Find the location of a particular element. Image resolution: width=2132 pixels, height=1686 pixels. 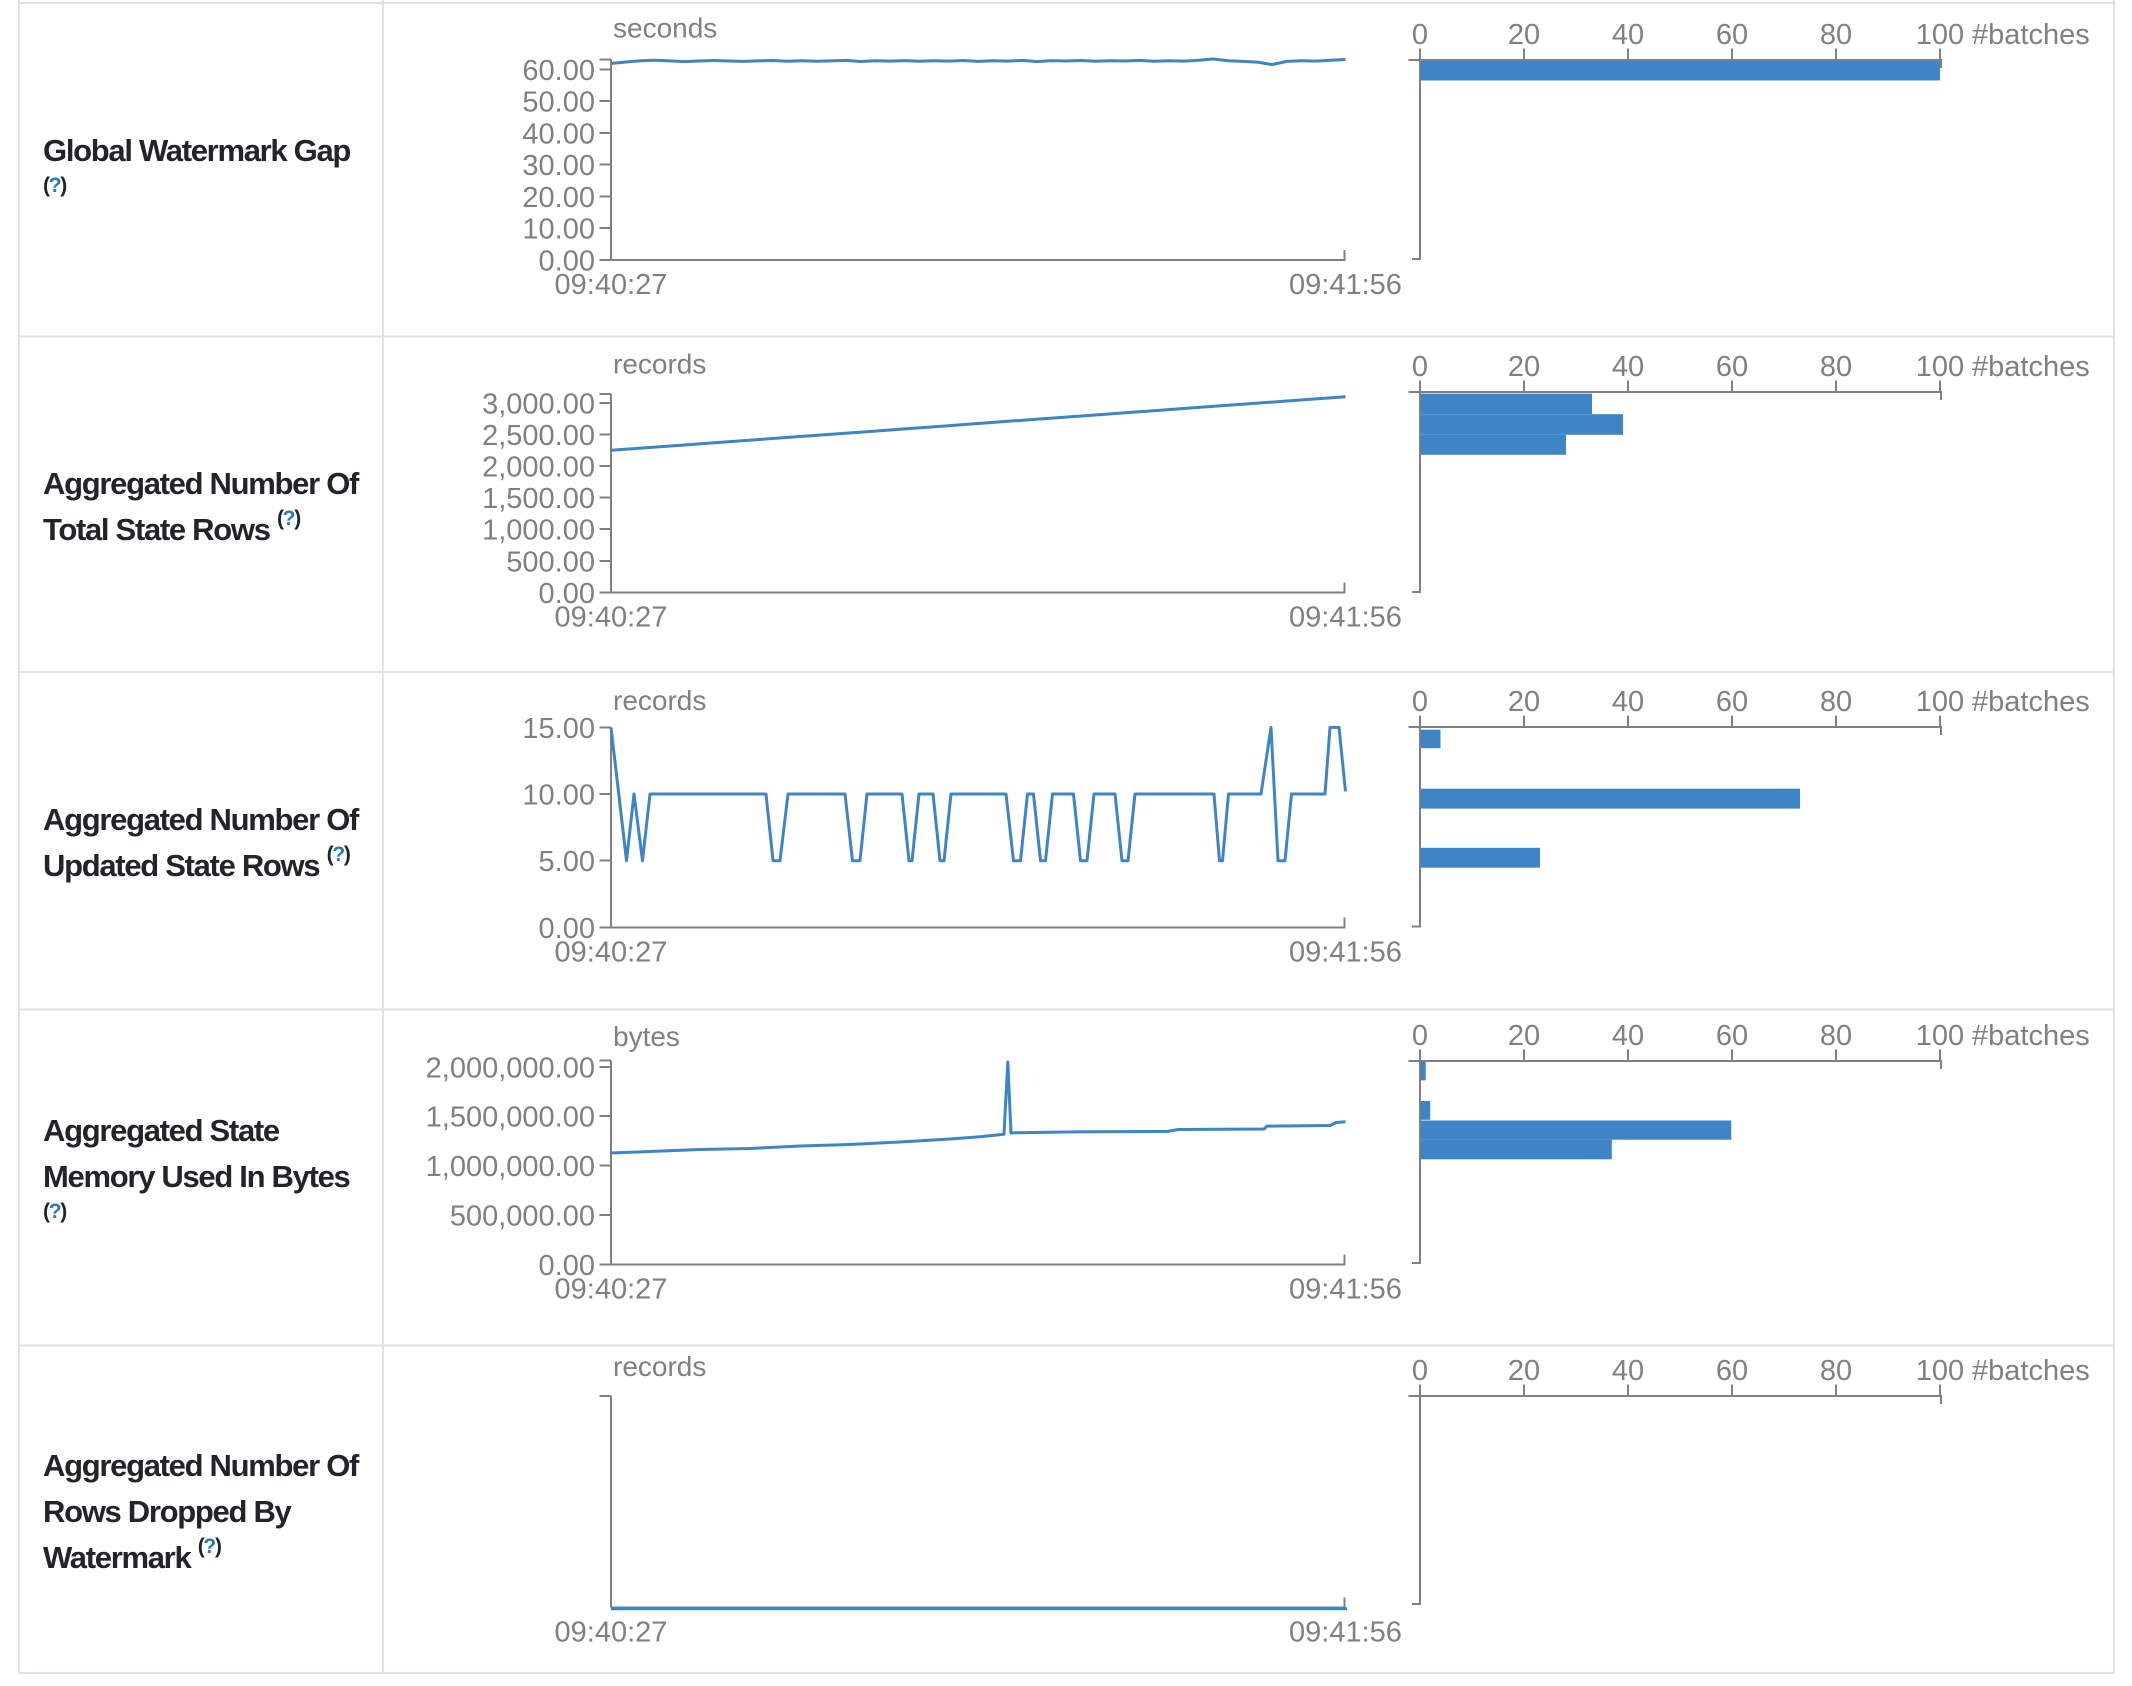

svg-text: 500,000.00 is located at coordinates (522, 1216).